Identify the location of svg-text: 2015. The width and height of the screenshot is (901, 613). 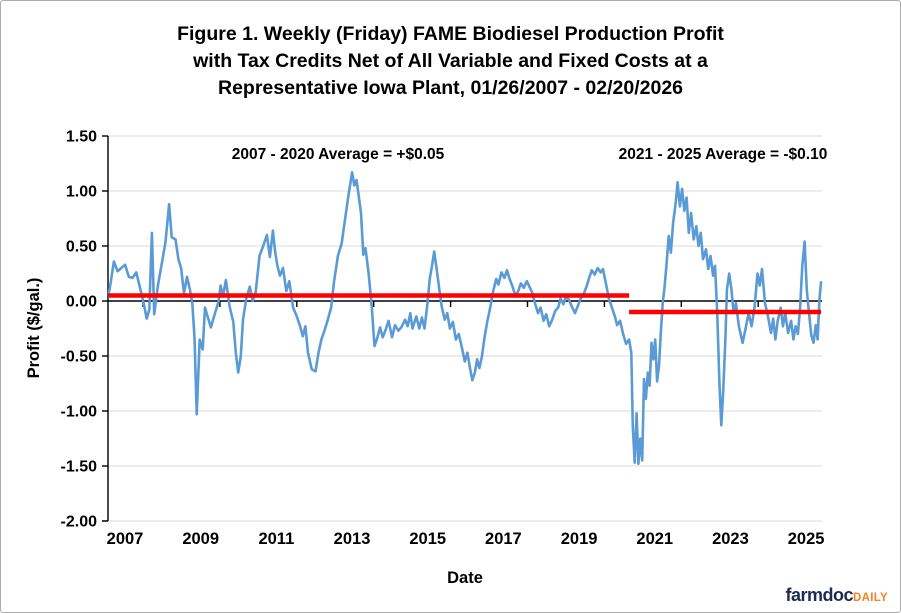
(427, 539).